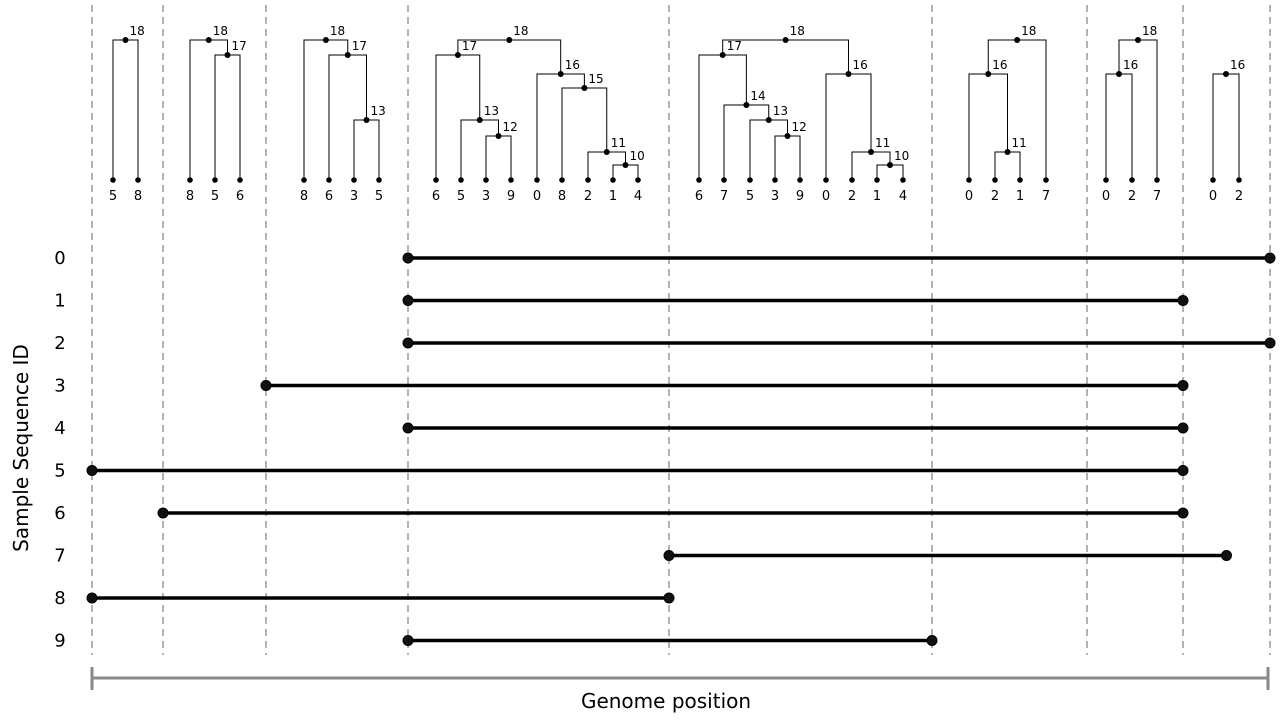 The width and height of the screenshot is (1280, 720). I want to click on sample-id-label: 7, so click(59, 556).